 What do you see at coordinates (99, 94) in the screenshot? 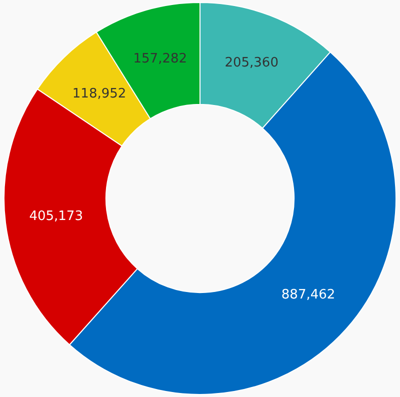
I see `data-label: 118,952` at bounding box center [99, 94].